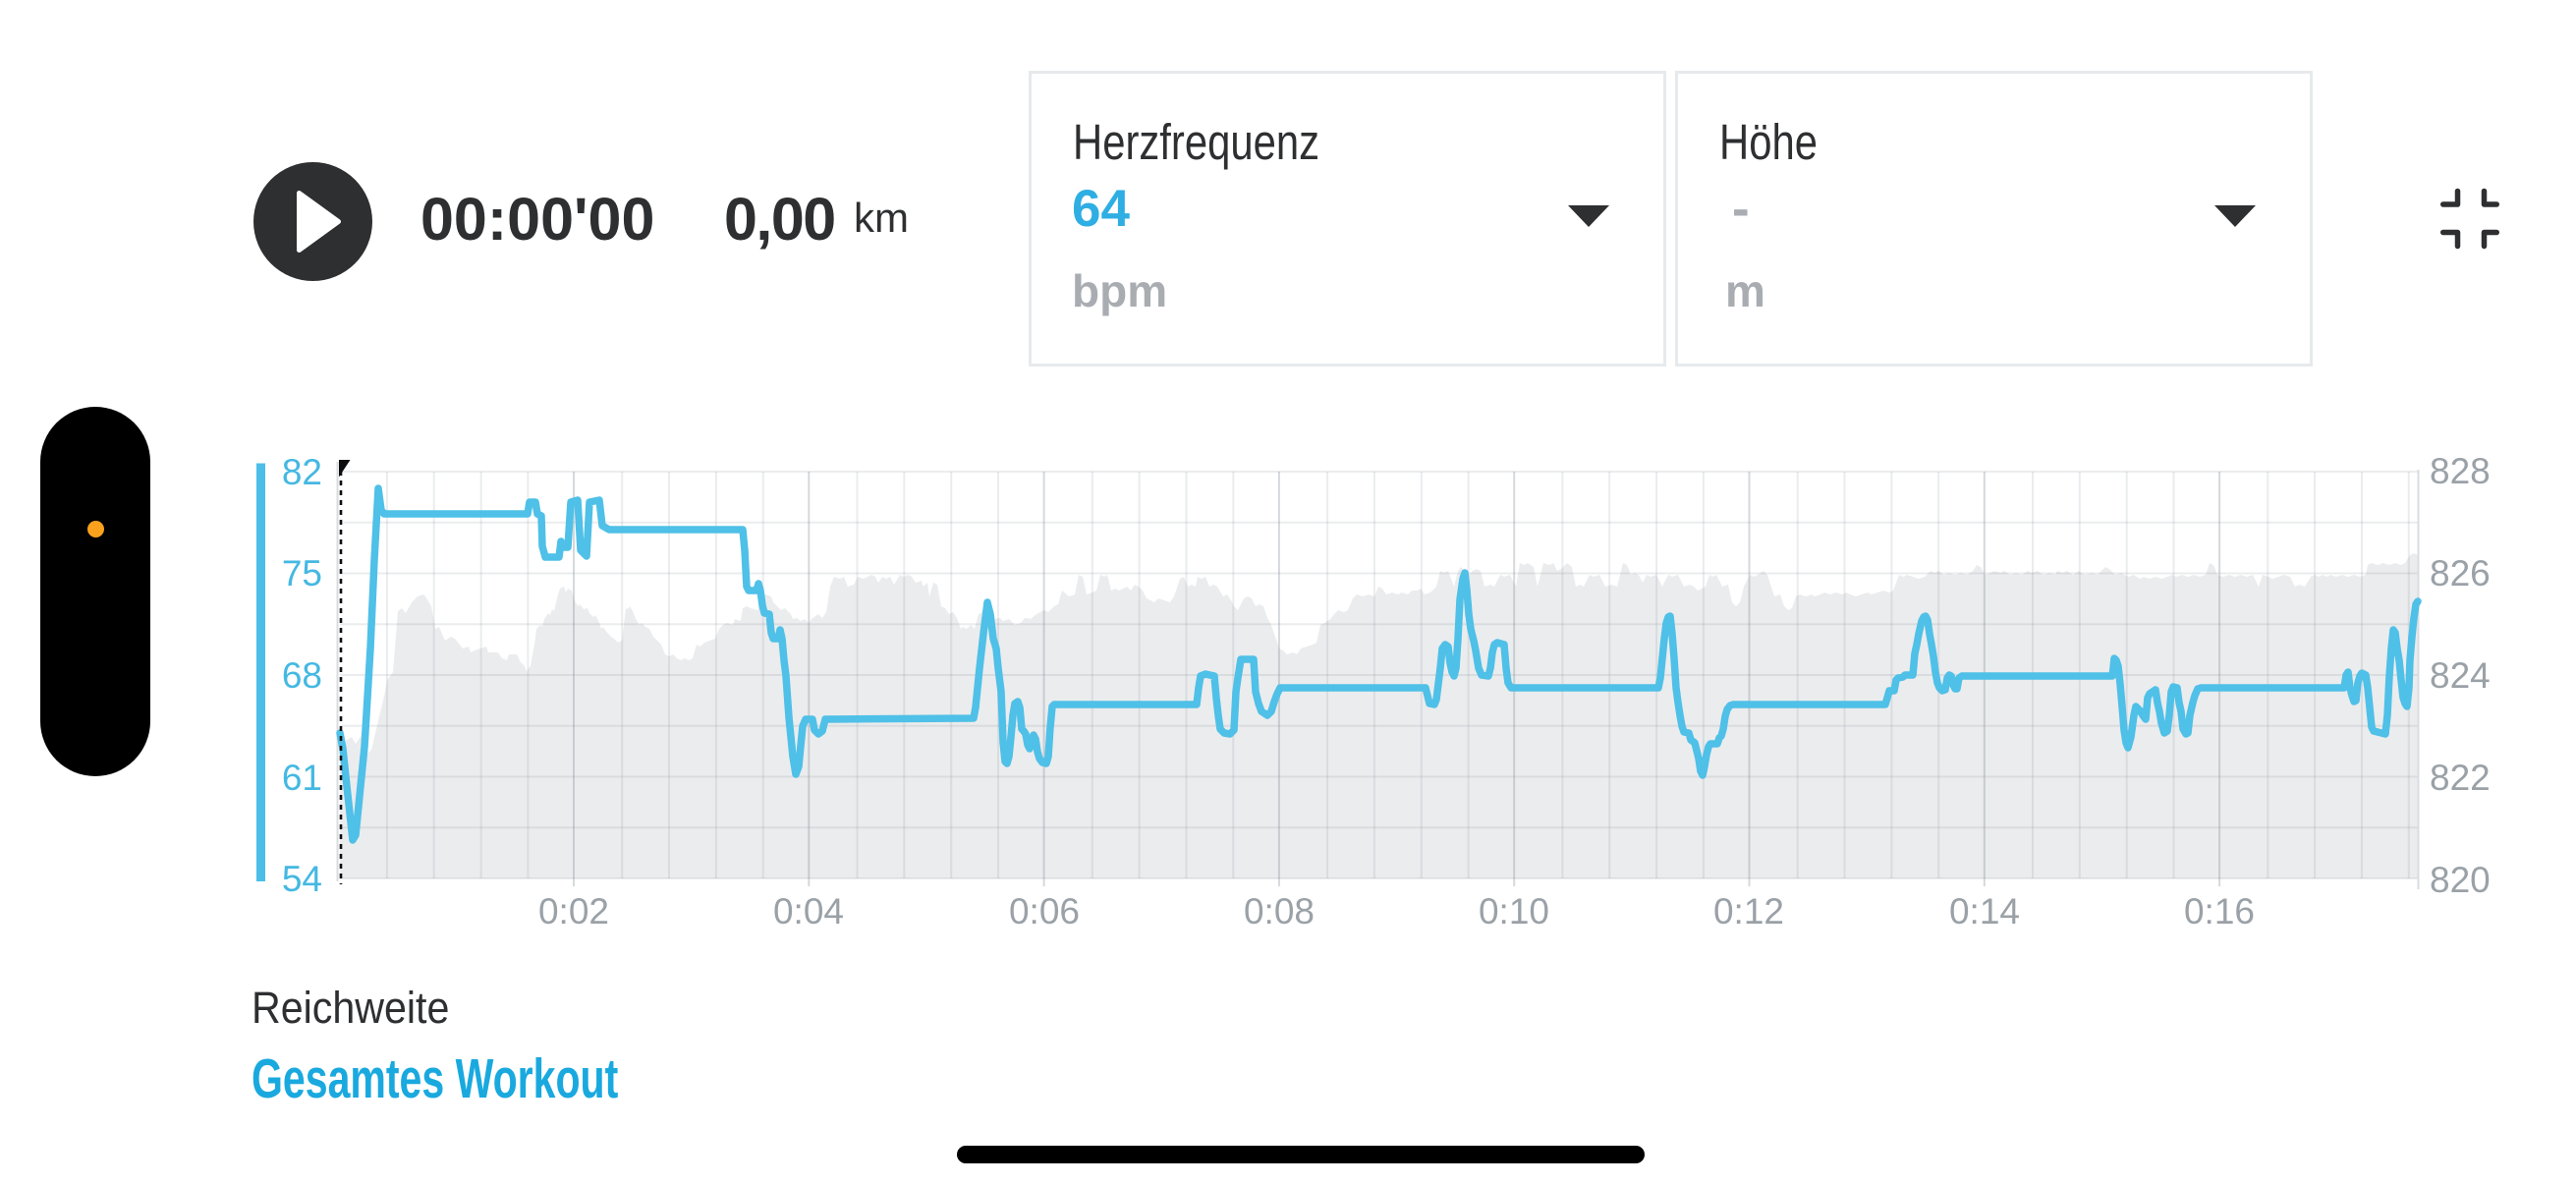 The height and width of the screenshot is (1185, 2576). I want to click on svg-text: 826, so click(2460, 573).